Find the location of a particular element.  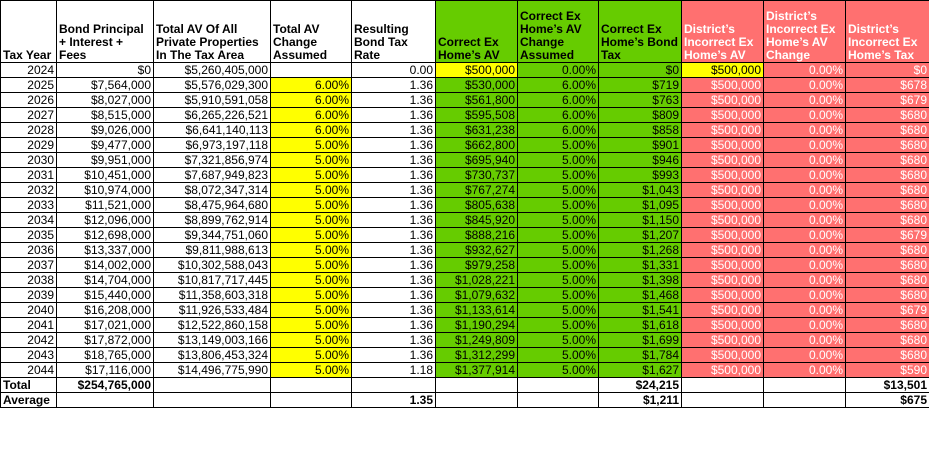

cell-correct-av: $1,028,221 is located at coordinates (476, 280).